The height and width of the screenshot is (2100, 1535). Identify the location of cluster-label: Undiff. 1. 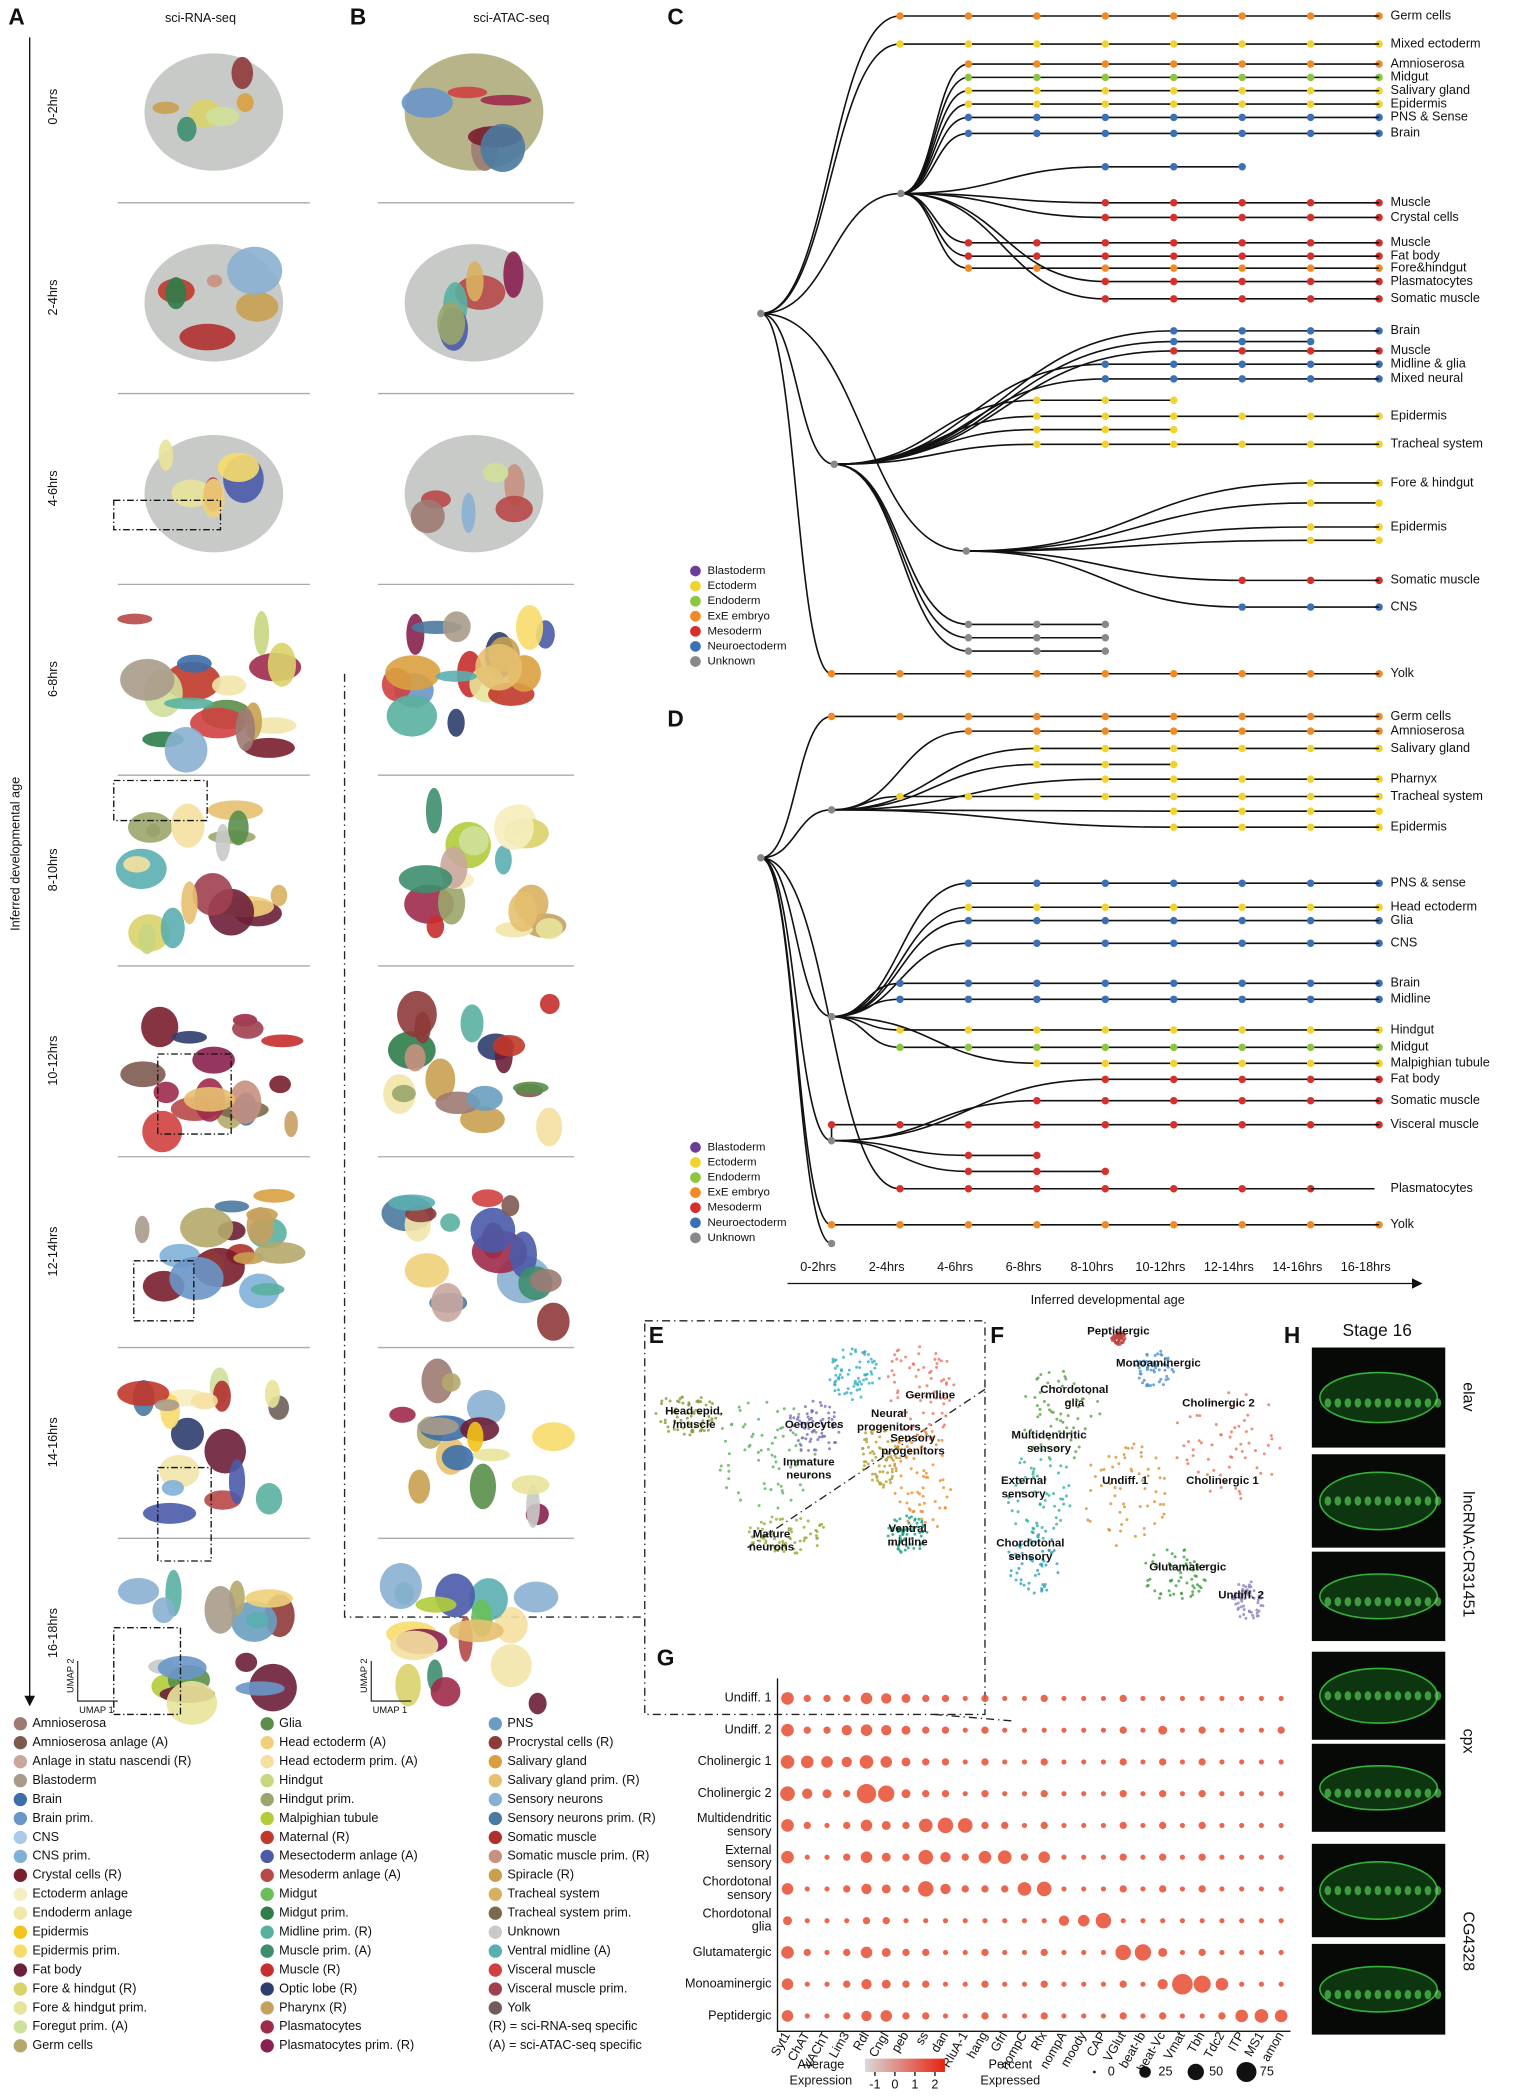
(1125, 1481).